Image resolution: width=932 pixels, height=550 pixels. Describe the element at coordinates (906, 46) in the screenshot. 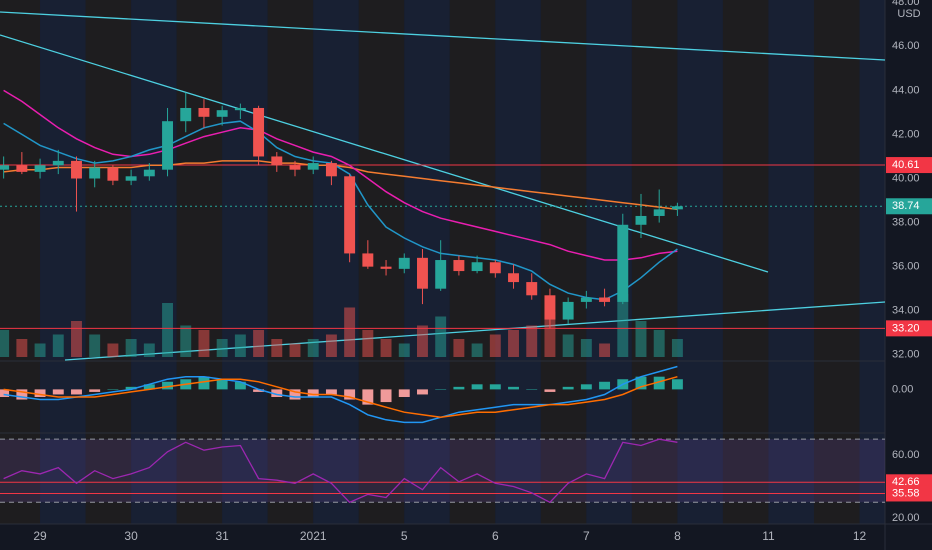

I see `y-tick-label: 46.00` at that location.